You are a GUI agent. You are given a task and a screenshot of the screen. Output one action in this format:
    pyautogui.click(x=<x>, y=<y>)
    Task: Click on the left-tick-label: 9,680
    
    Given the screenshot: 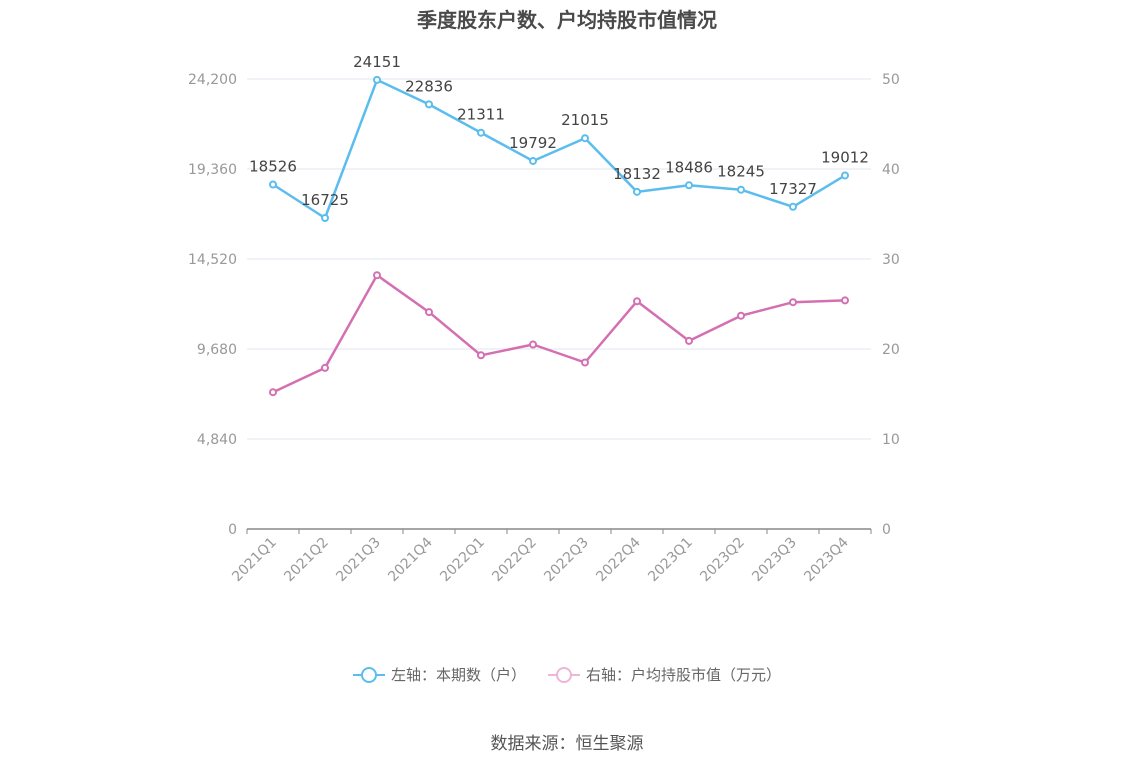 What is the action you would take?
    pyautogui.click(x=217, y=350)
    